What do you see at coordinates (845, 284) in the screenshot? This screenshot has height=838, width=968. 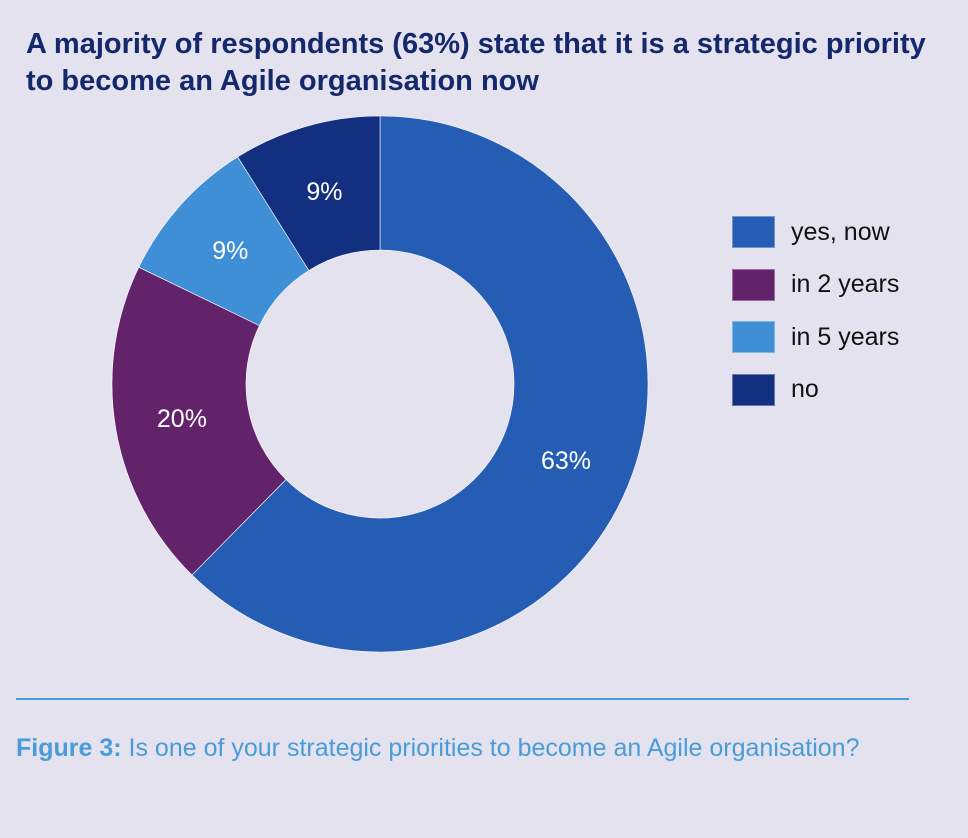 I see `legend-label: in 2 years` at bounding box center [845, 284].